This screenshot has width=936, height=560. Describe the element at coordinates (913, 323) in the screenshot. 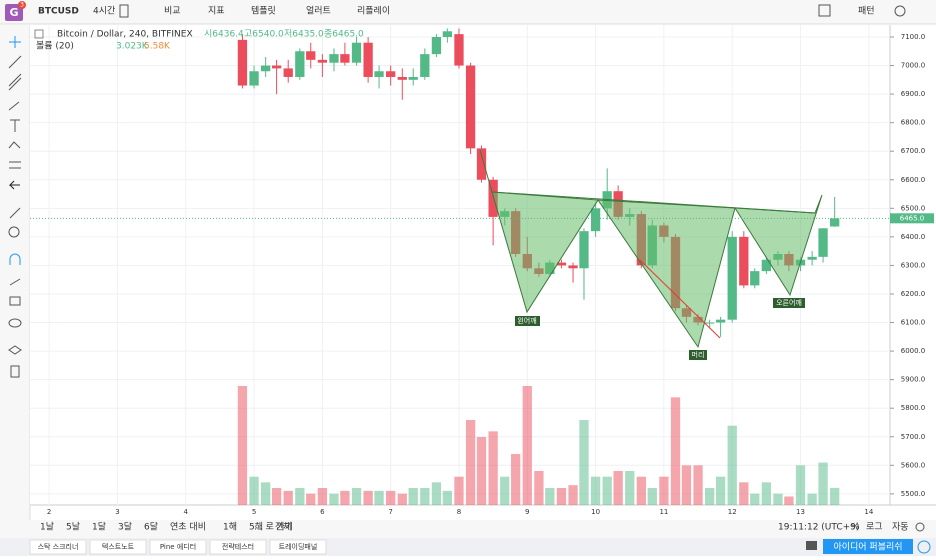

I see `y-tick-label: 6100.0` at that location.